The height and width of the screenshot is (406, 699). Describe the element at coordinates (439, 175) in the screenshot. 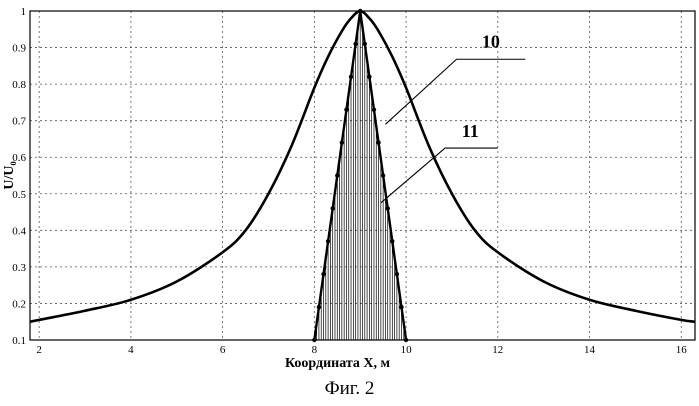

I see `callout-11-leader` at that location.